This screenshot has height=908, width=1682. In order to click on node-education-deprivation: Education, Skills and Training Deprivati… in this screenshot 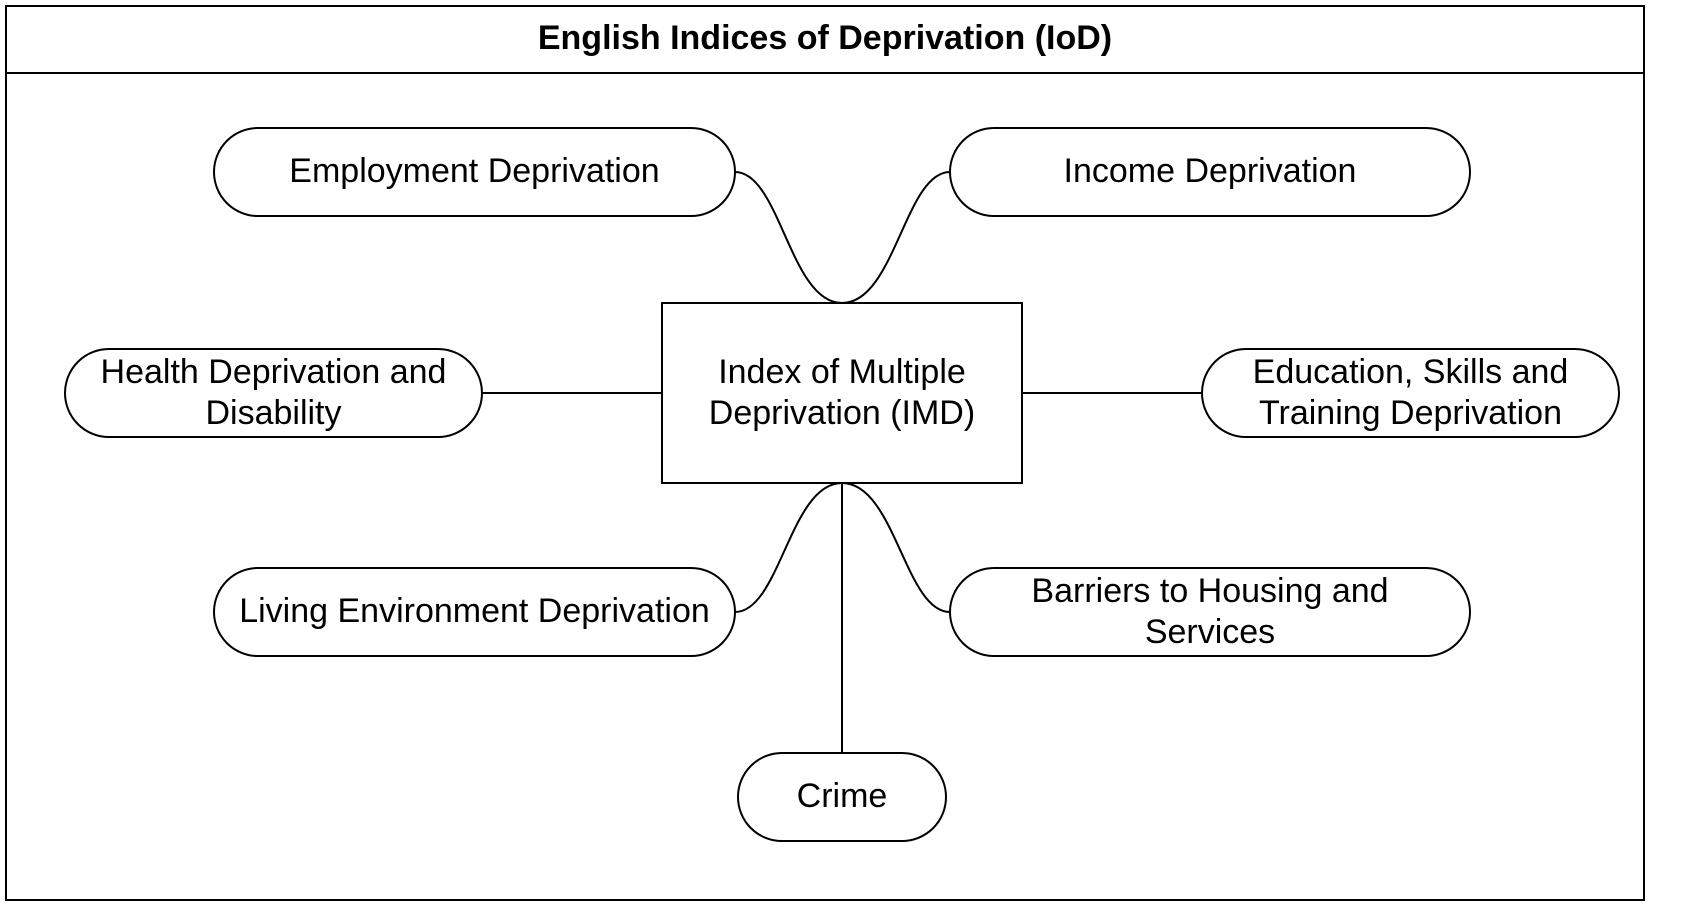, I will do `click(1410, 393)`.